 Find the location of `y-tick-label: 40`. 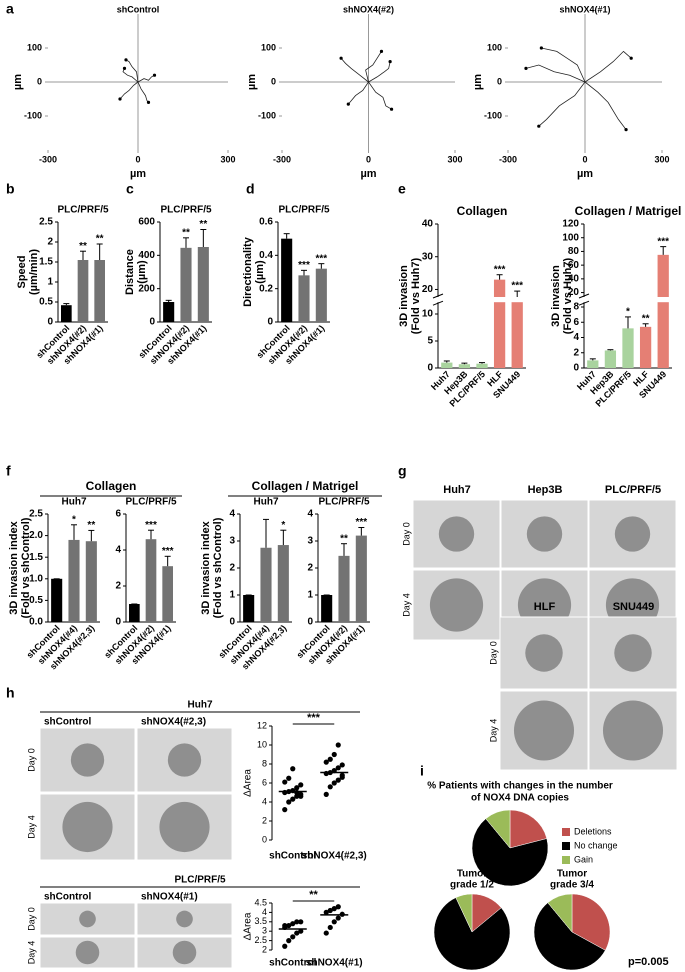

y-tick-label: 40 is located at coordinates (574, 278).